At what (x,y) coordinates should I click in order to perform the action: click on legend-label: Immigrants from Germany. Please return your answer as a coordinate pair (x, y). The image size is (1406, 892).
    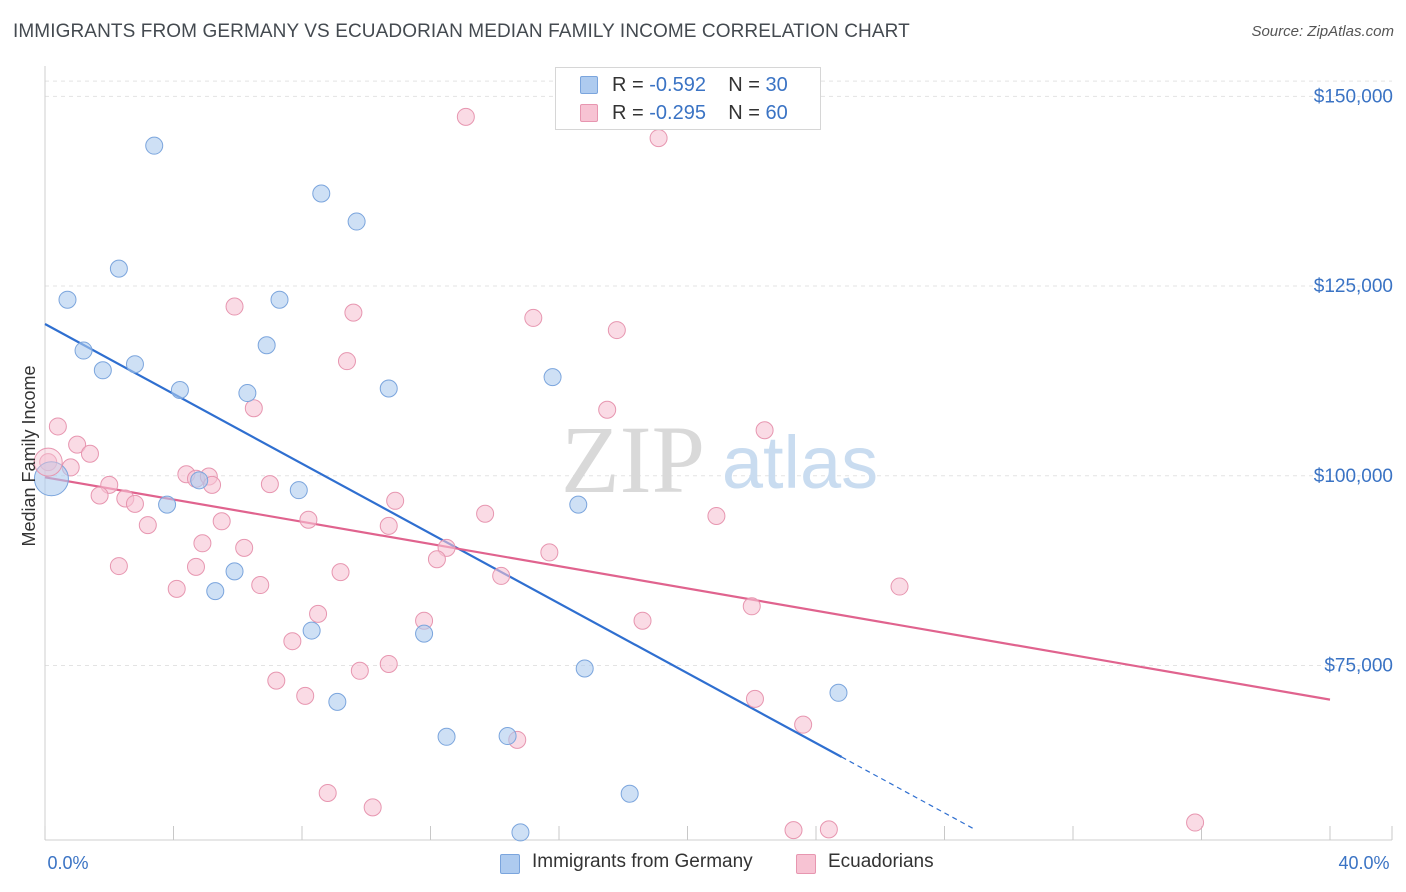
    Looking at the image, I should click on (642, 861).